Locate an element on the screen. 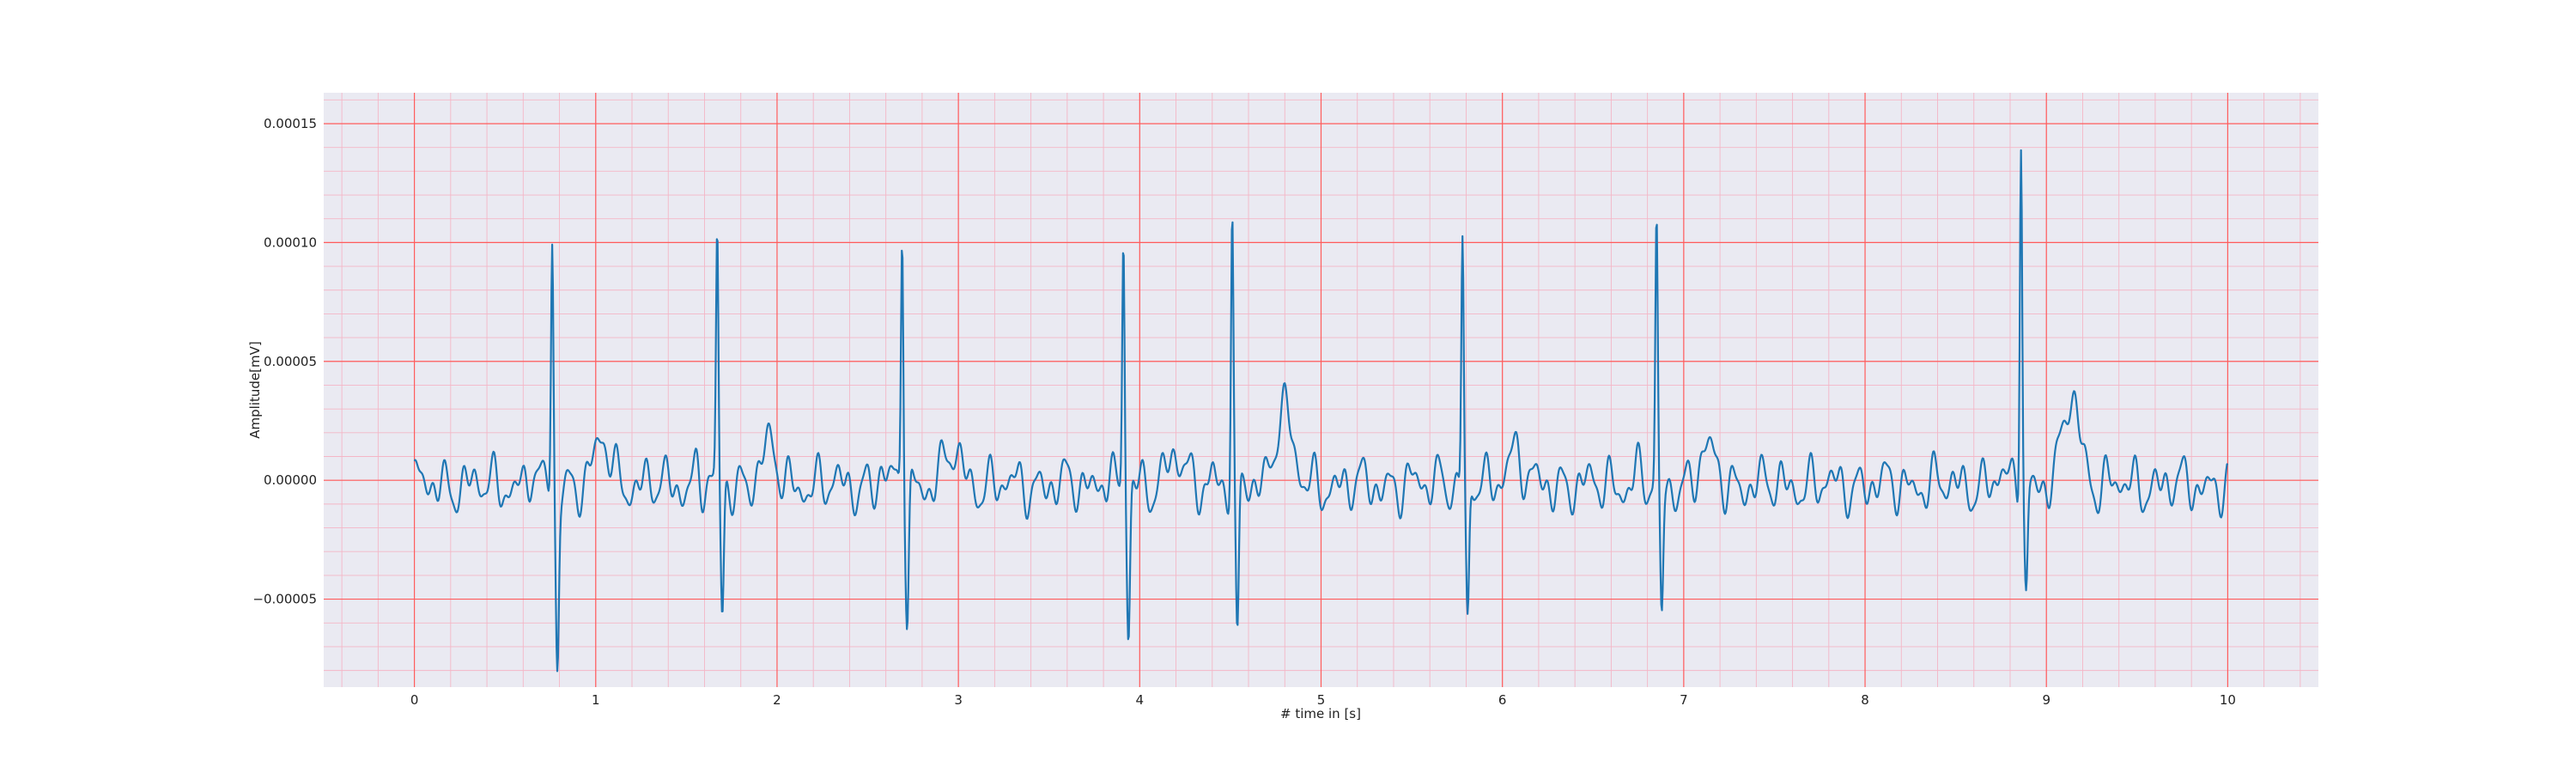  y-tick-label: 0.00015 is located at coordinates (291, 124).